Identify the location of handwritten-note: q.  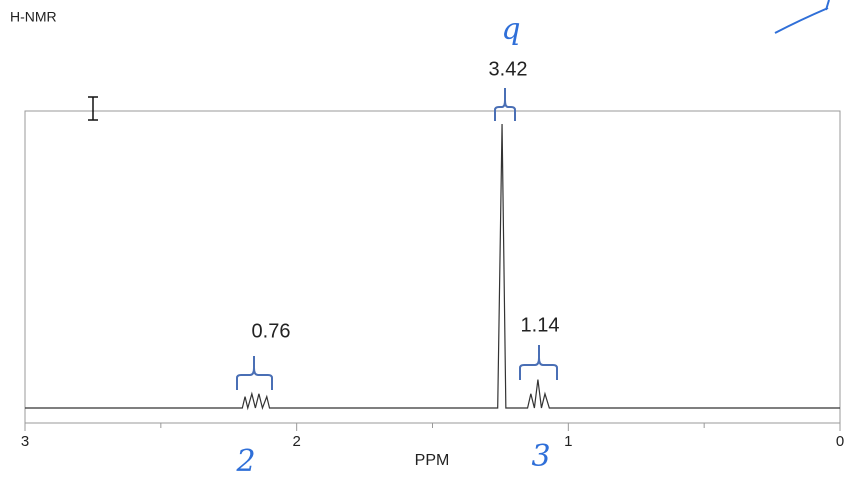
(510, 29).